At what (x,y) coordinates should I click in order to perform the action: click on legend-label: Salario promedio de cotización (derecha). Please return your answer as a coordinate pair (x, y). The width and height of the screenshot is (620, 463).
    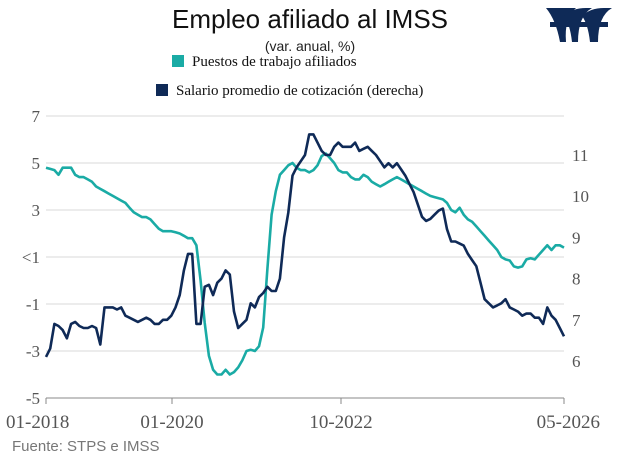
    Looking at the image, I should click on (299, 91).